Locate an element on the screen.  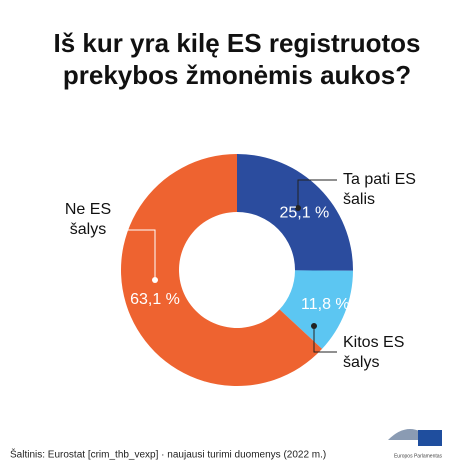
logo-text: Europos Parlamentas is located at coordinates (418, 456).